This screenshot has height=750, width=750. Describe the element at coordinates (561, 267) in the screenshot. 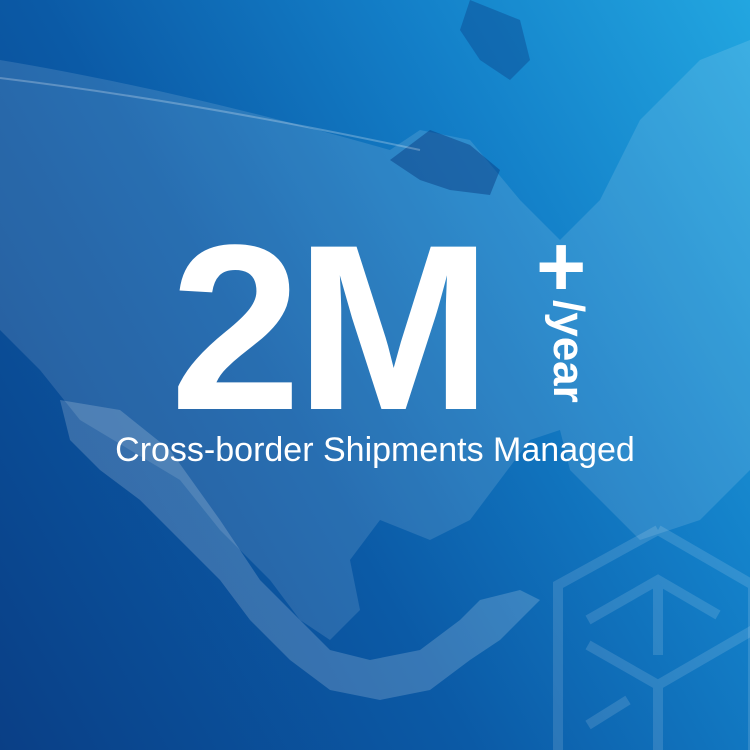

I see `headline-suffix: +` at that location.